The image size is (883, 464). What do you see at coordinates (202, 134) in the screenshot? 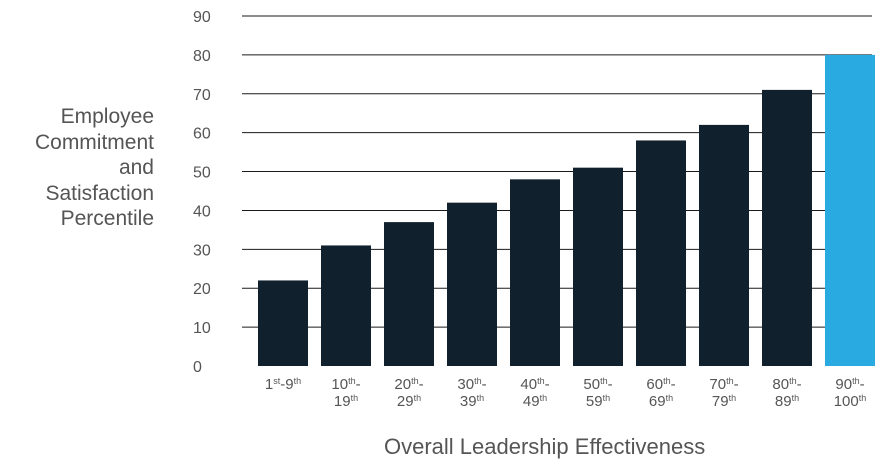
I see `y-tick-label: 60` at bounding box center [202, 134].